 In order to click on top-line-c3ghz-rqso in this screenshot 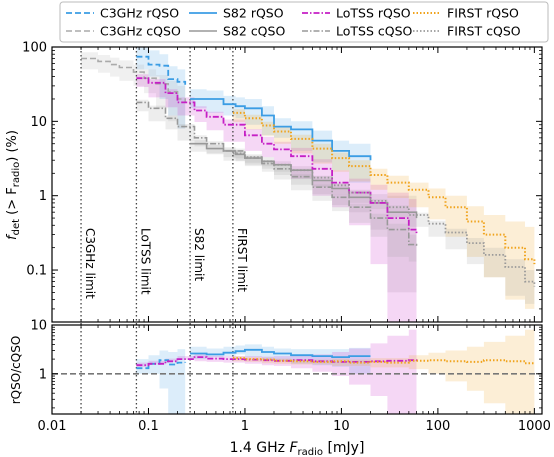, I will do `click(161, 70)`.